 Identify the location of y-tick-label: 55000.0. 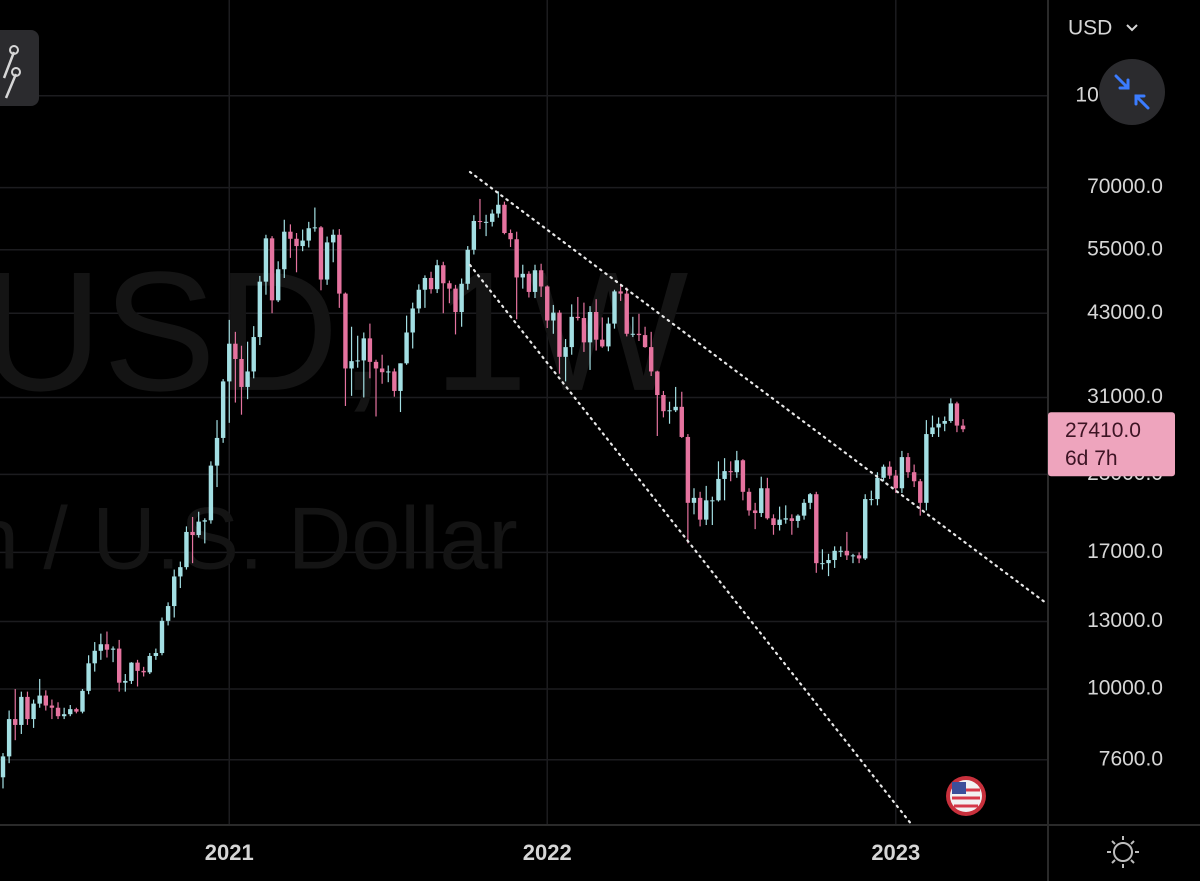
(1125, 248).